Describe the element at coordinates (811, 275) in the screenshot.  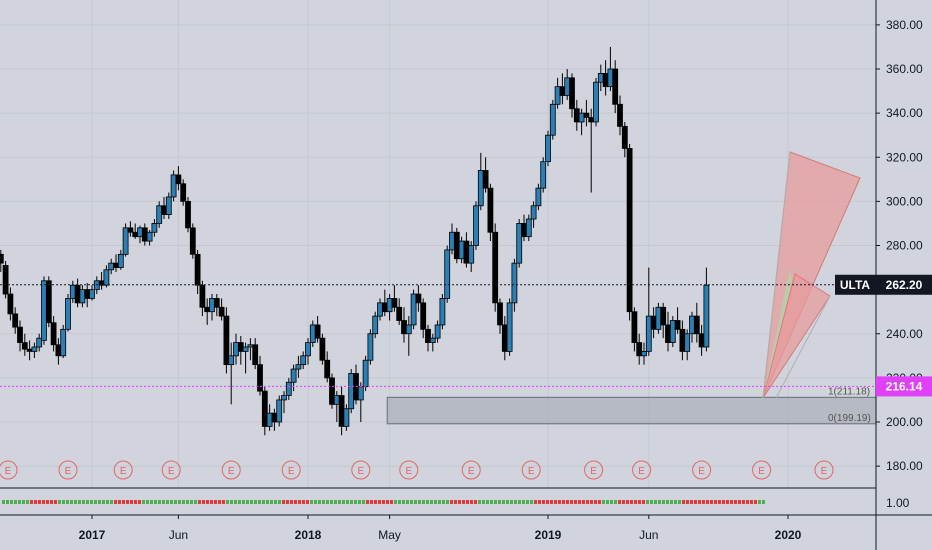
I see `fib-fan-projection` at that location.